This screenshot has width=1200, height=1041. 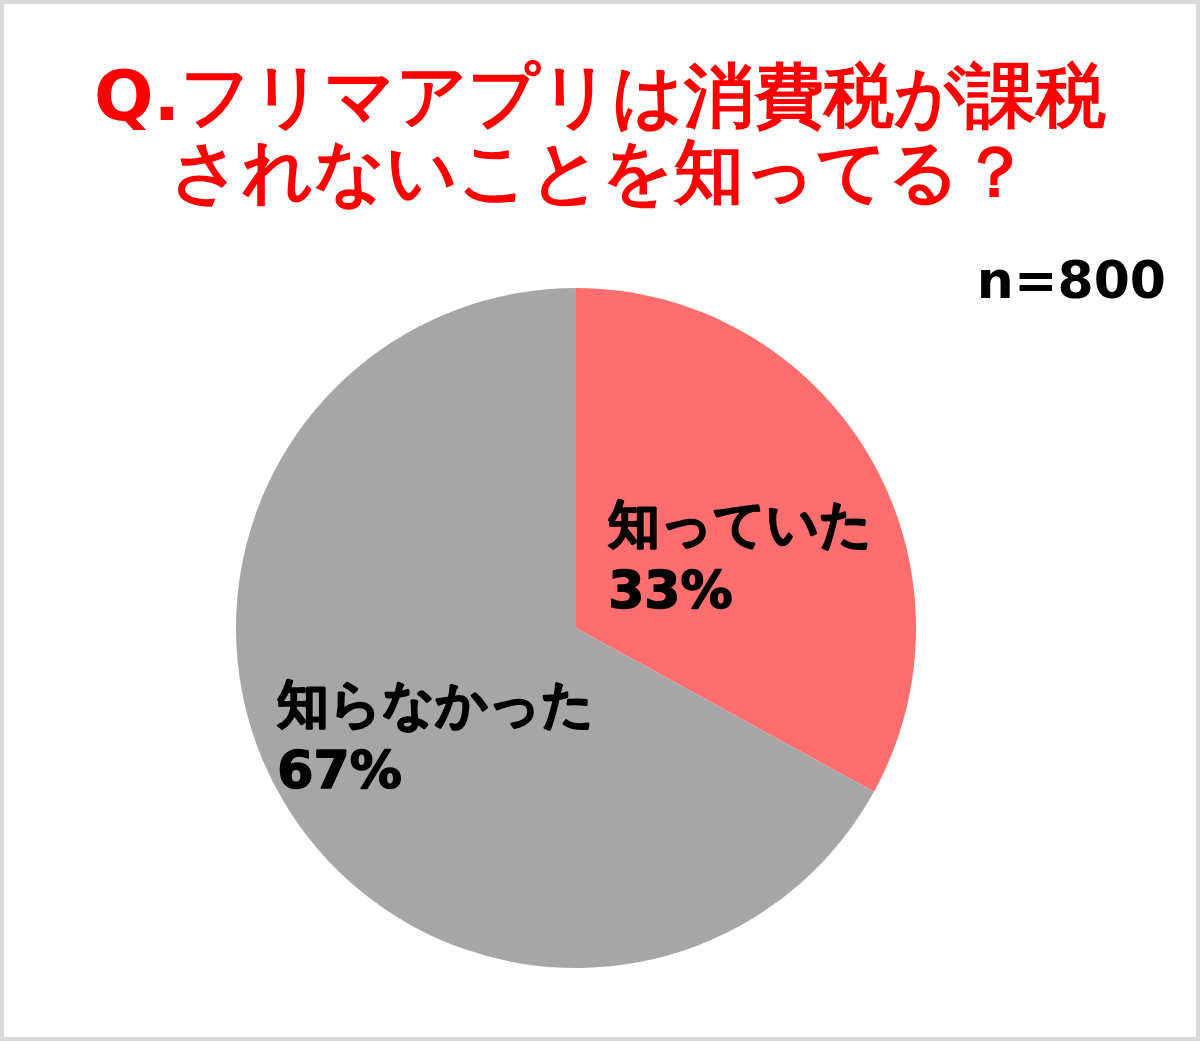 I want to click on title: Q.フリマアプリは消費税が課税されないことを知ってる？, so click(x=600, y=134).